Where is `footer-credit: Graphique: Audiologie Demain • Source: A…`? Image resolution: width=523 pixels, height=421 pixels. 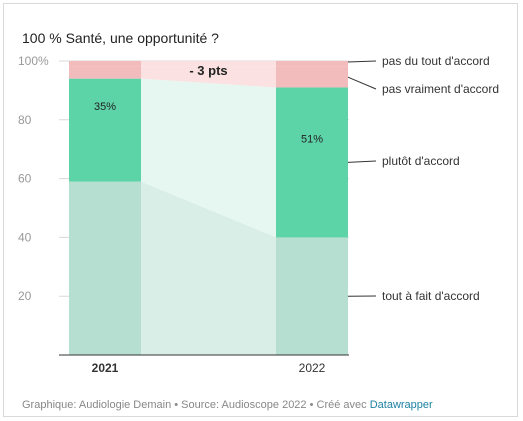 footer-credit: Graphique: Audiologie Demain • Source: A… is located at coordinates (196, 405).